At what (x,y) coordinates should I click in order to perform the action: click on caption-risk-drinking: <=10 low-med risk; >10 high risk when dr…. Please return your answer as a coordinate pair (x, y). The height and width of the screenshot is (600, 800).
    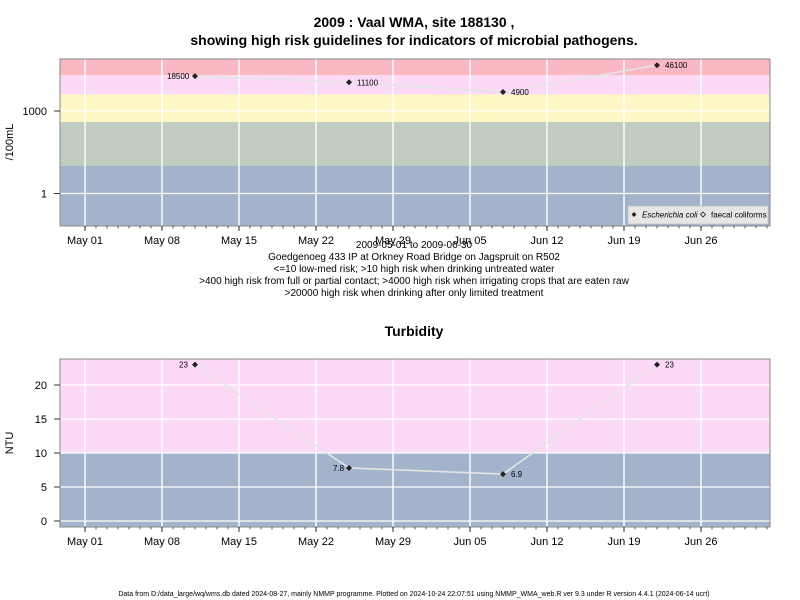
    Looking at the image, I should click on (415, 269).